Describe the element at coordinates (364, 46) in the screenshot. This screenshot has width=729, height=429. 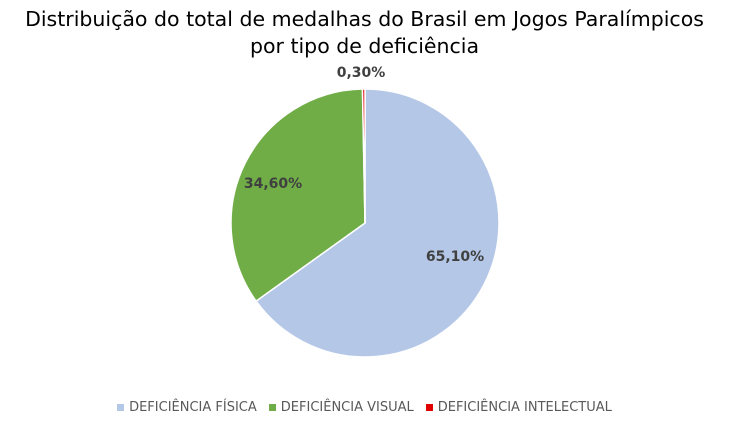
I see `chart-title-line-2: por tipo de deficiência` at that location.